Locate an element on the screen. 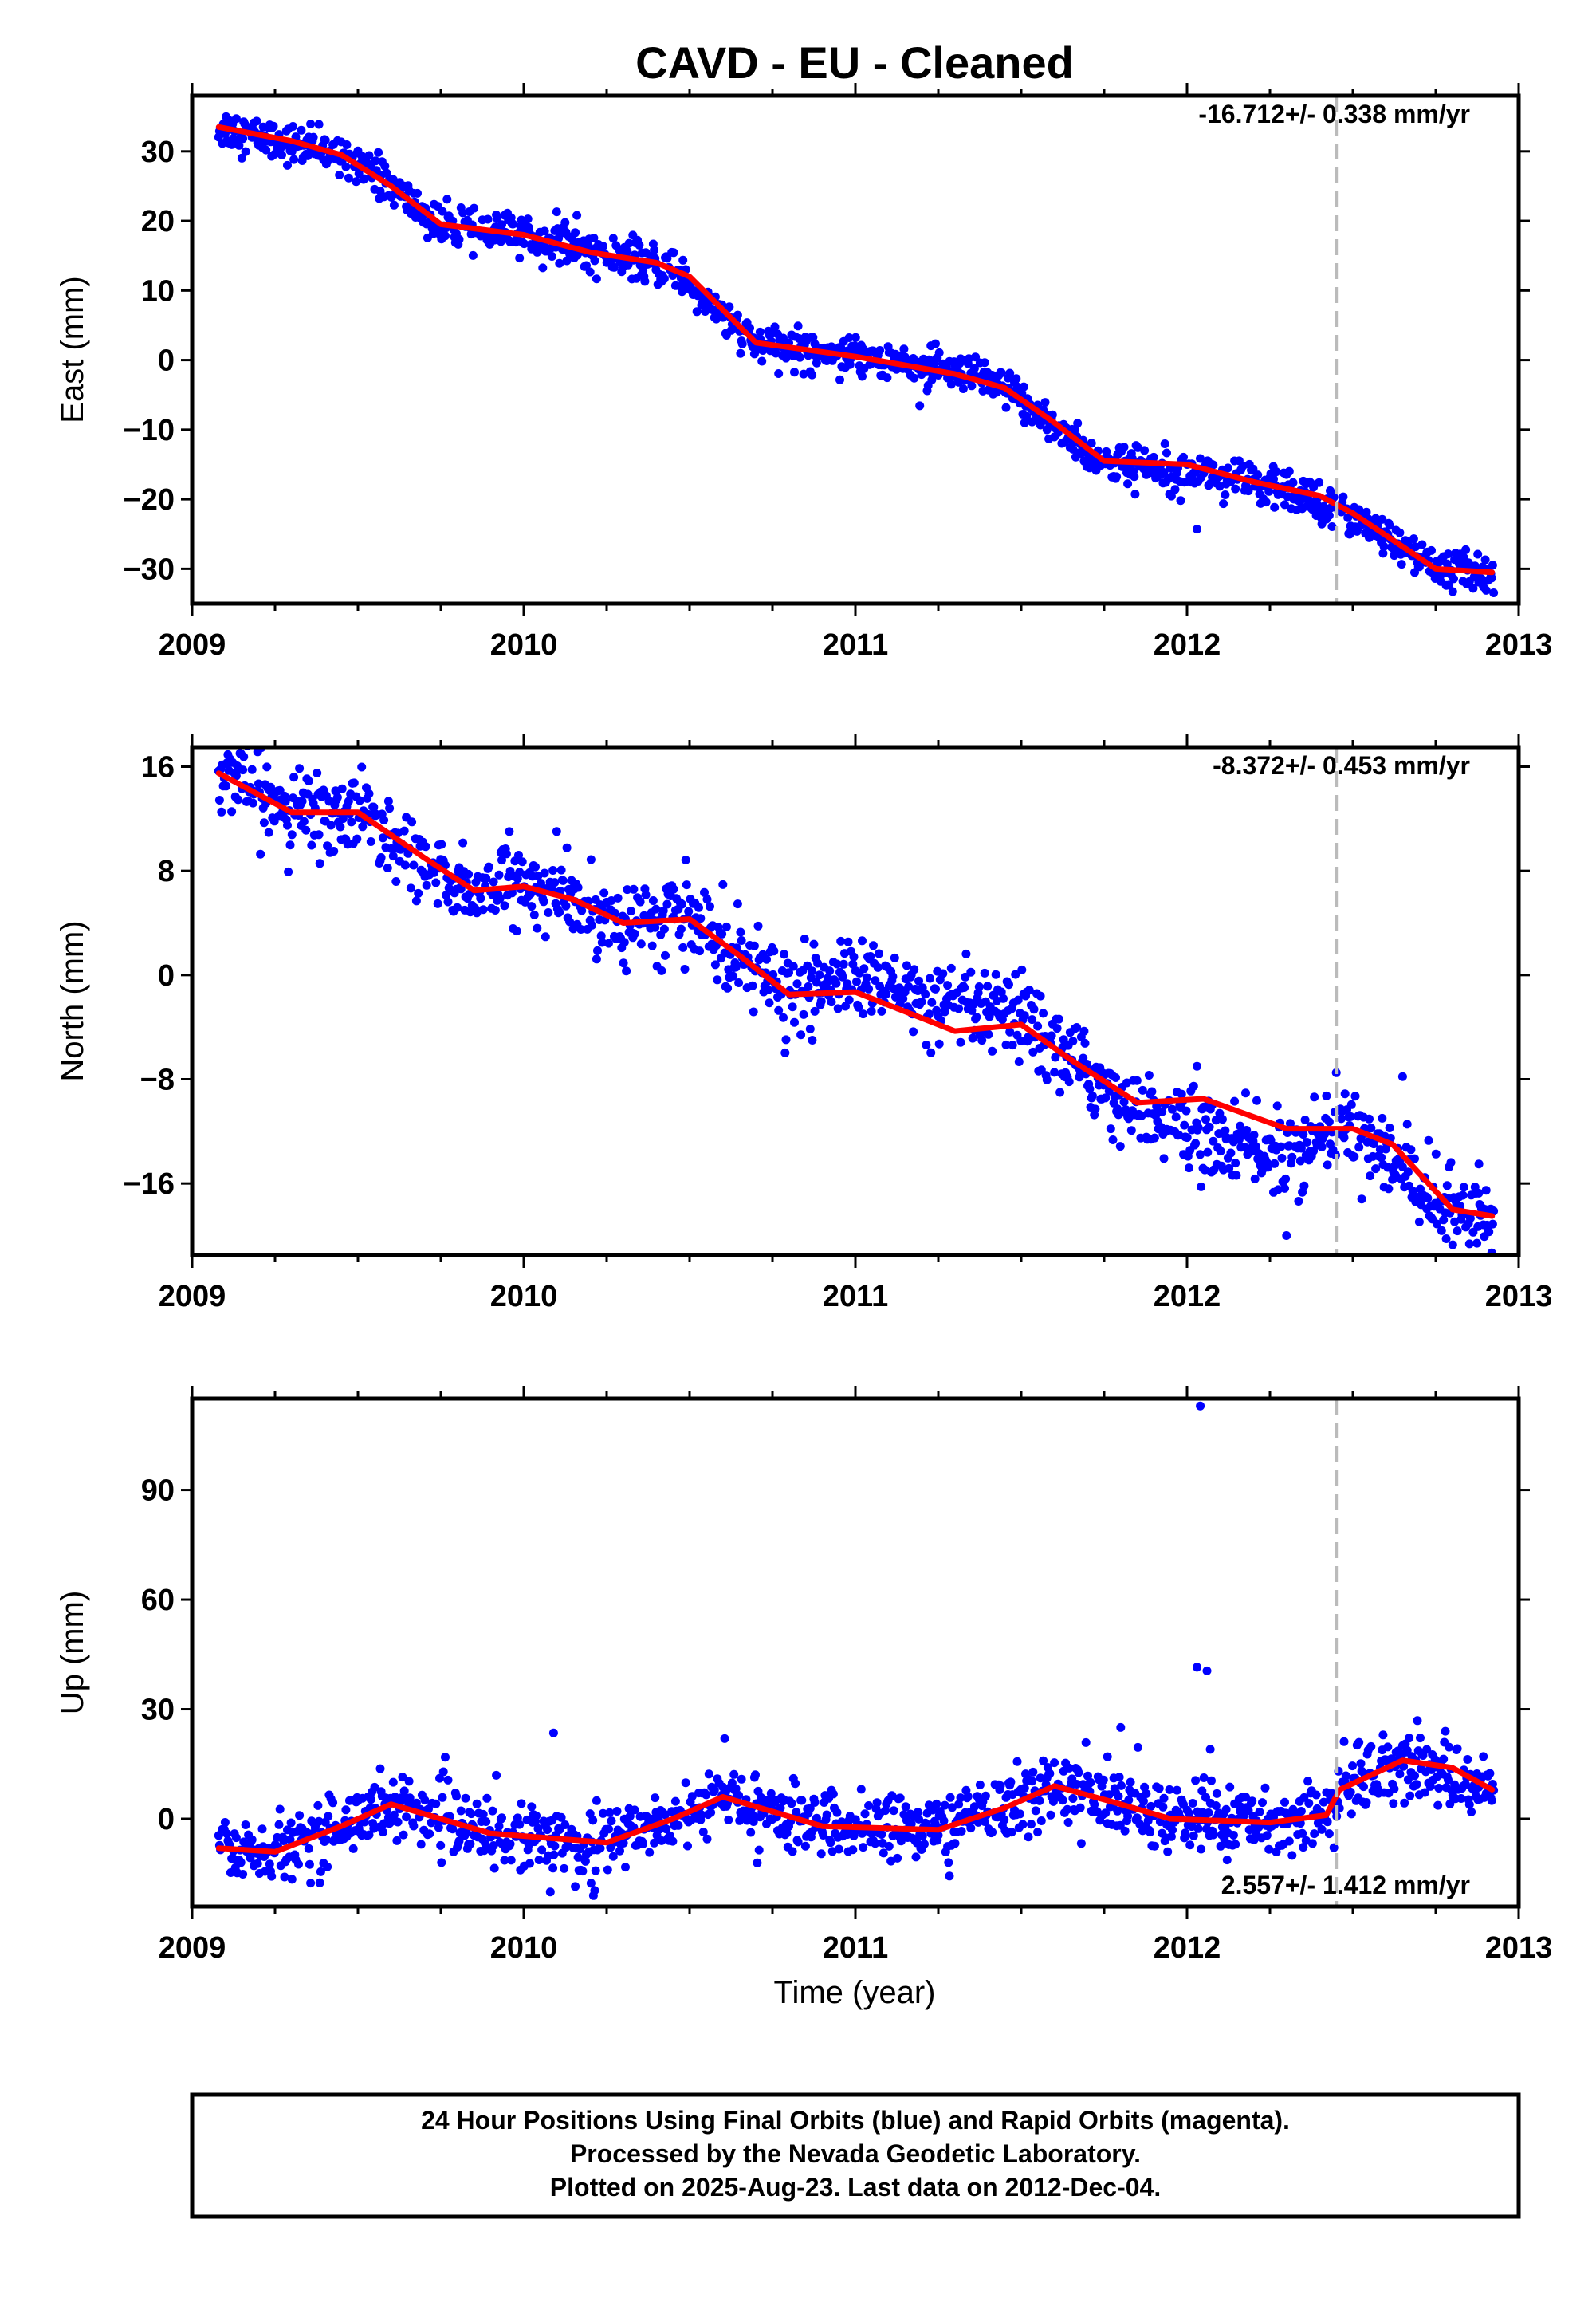  north-x-tick-label: 2012 is located at coordinates (1187, 1297).